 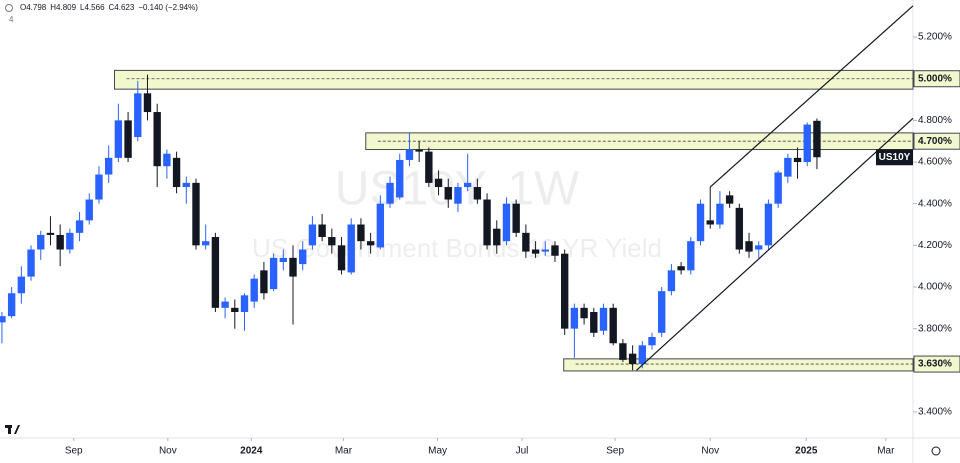 I want to click on ohlc-value: H4.809, so click(x=63, y=7).